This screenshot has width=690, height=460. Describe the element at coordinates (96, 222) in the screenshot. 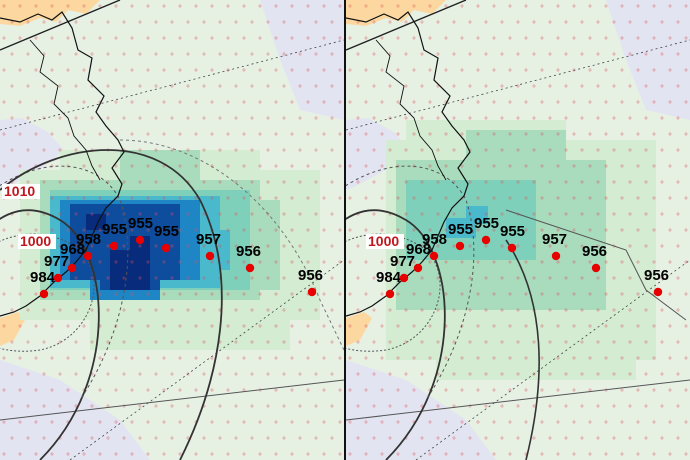

I see `left-shade-cell` at that location.